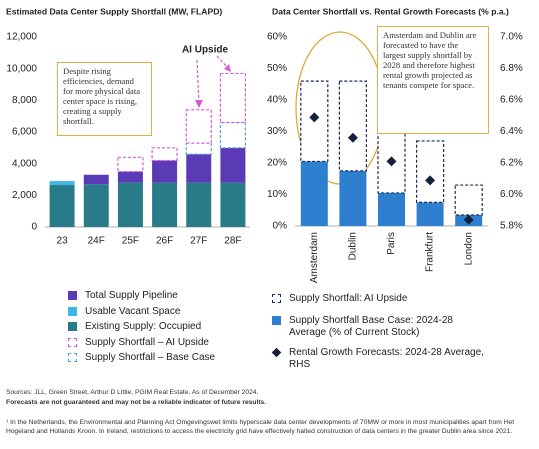 The height and width of the screenshot is (449, 539). I want to click on legend-label: Total Supply Pipeline, so click(131, 295).